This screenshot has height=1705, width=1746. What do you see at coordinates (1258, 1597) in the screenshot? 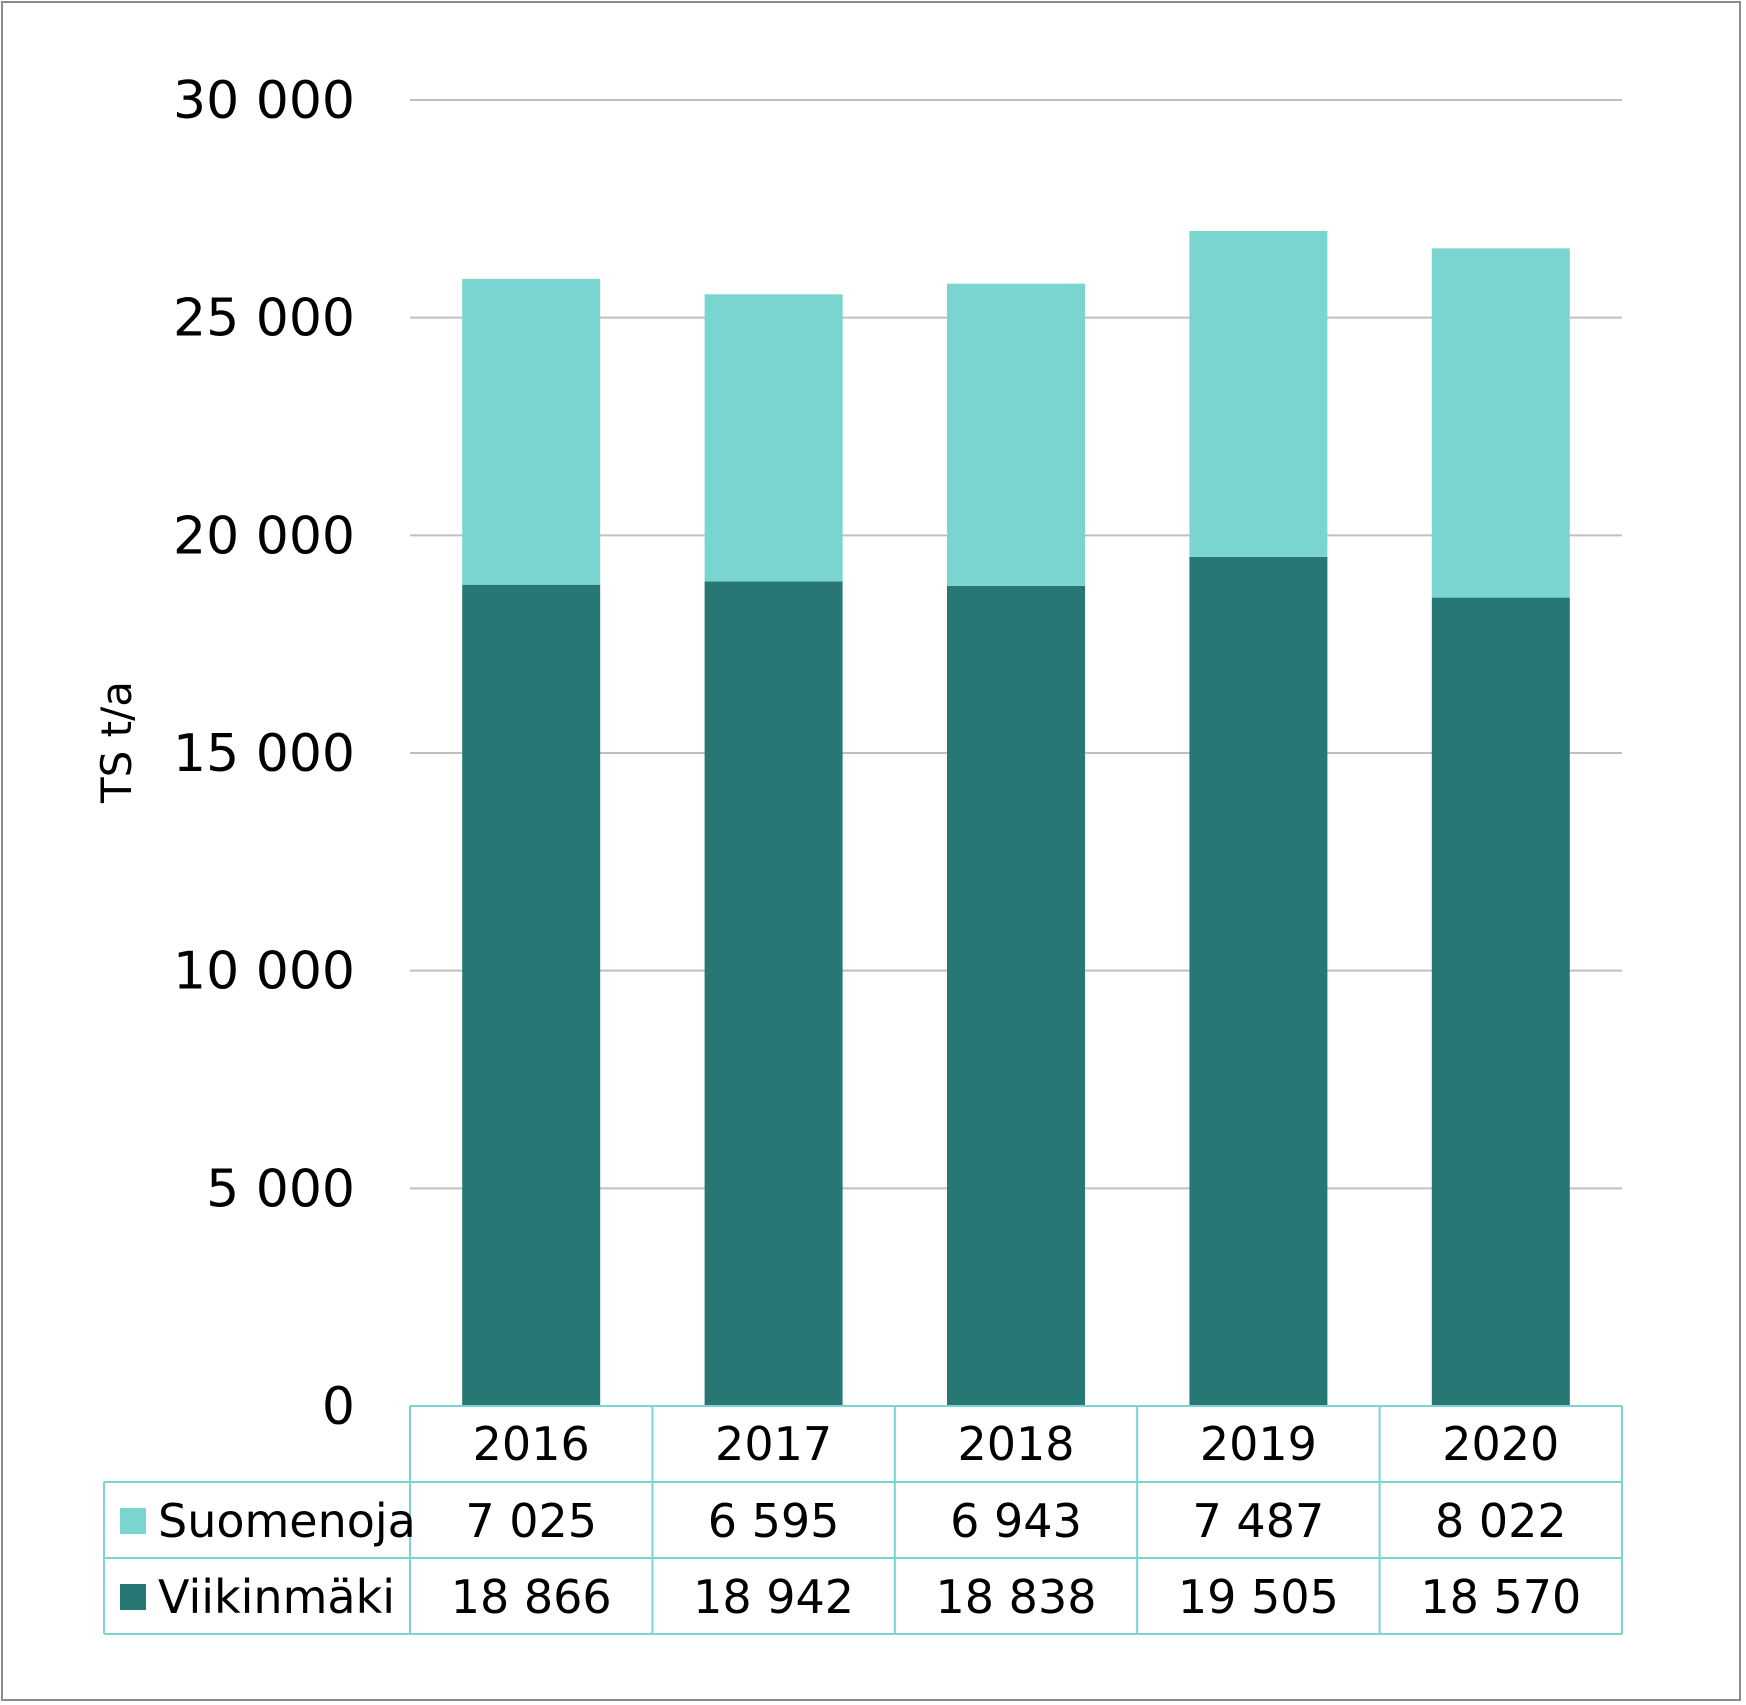
I see `data-label: 19 505` at bounding box center [1258, 1597].